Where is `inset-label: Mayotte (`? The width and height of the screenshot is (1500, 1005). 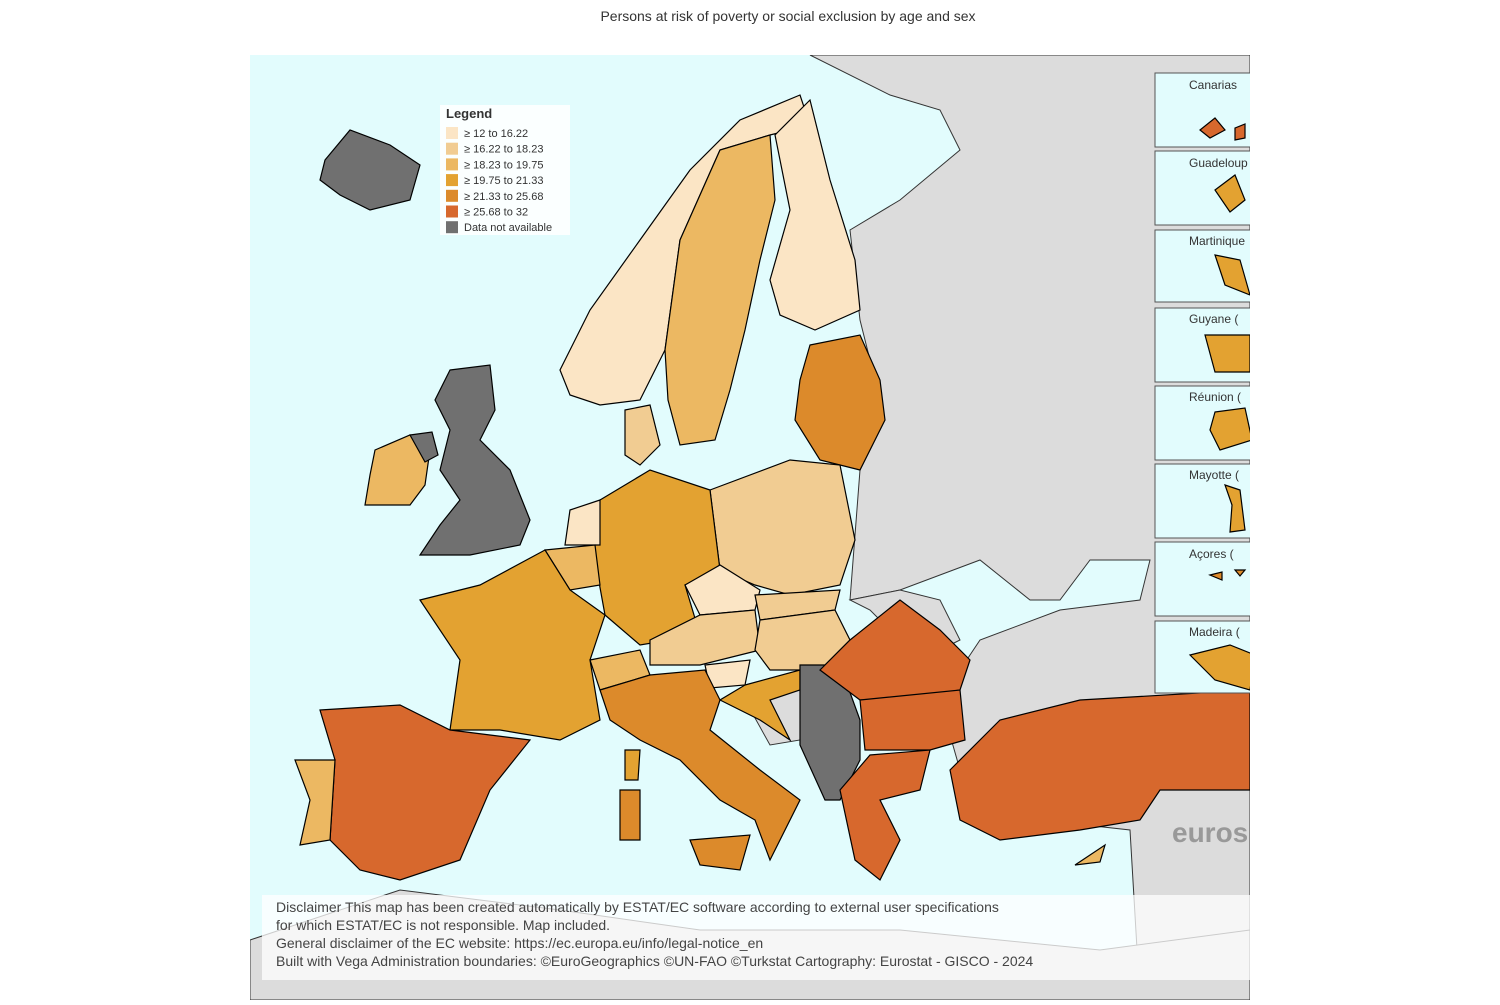
inset-label: Mayotte ( is located at coordinates (1214, 475).